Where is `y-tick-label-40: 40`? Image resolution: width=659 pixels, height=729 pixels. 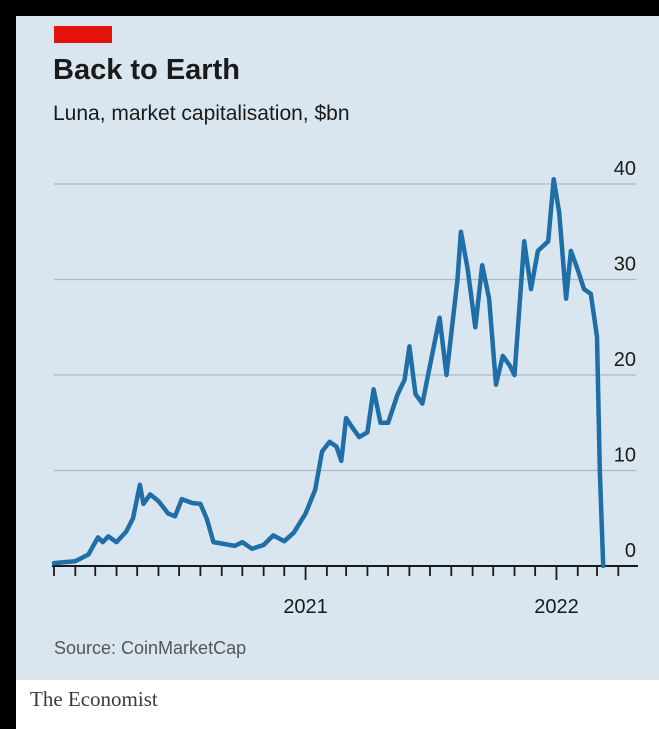
y-tick-label-40: 40 is located at coordinates (625, 169).